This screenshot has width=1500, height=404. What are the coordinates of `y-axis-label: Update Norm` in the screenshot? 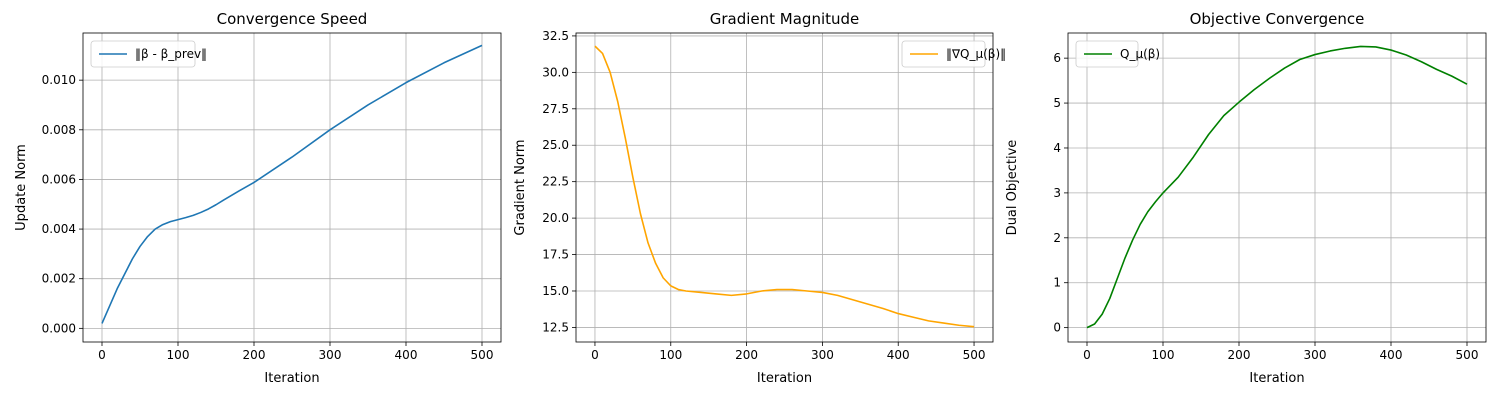 It's located at (21, 187).